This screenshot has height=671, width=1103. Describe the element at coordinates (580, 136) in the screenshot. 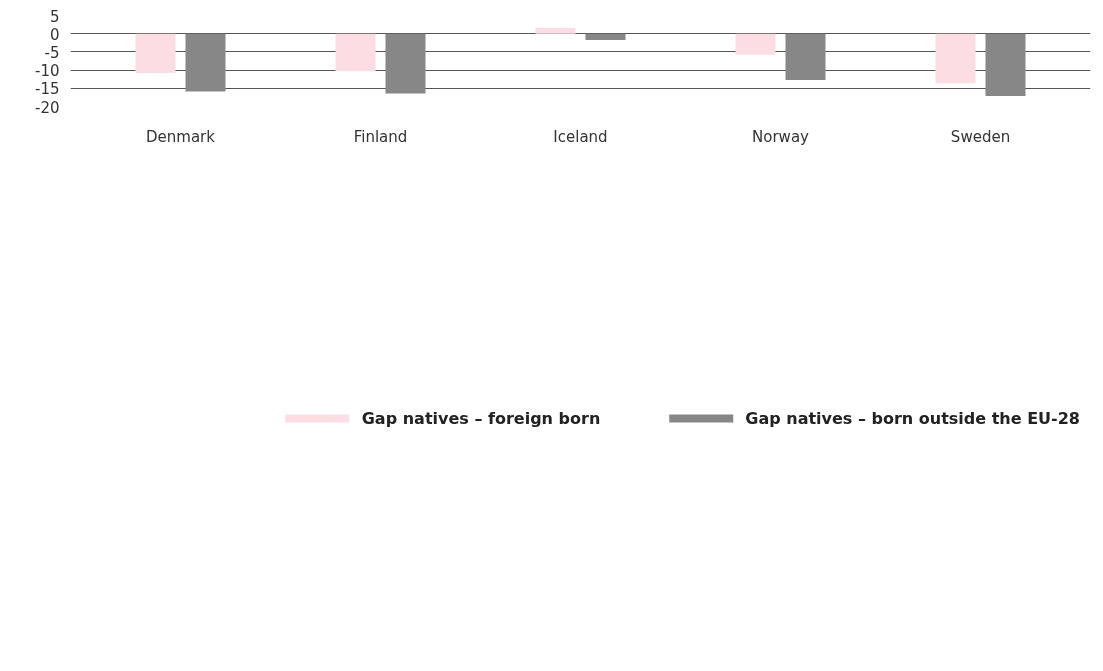

I see `x-tick-label: Iceland` at that location.